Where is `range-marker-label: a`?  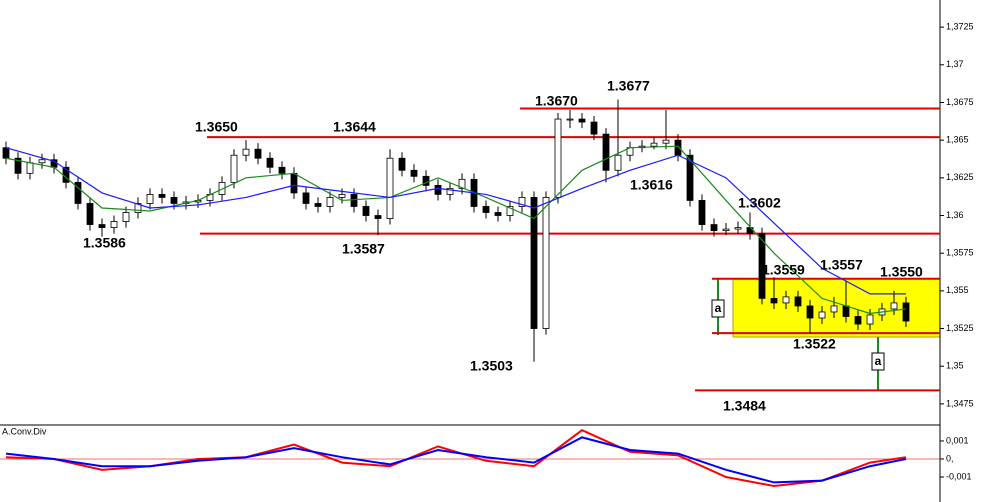 range-marker-label: a is located at coordinates (718, 308).